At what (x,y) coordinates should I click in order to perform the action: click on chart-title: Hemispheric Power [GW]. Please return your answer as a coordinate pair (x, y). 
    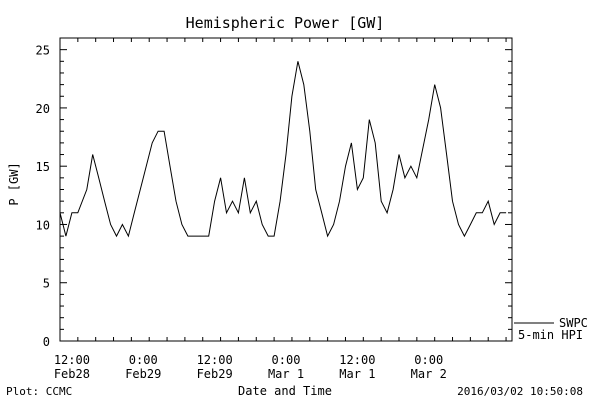
    Looking at the image, I should click on (285, 23).